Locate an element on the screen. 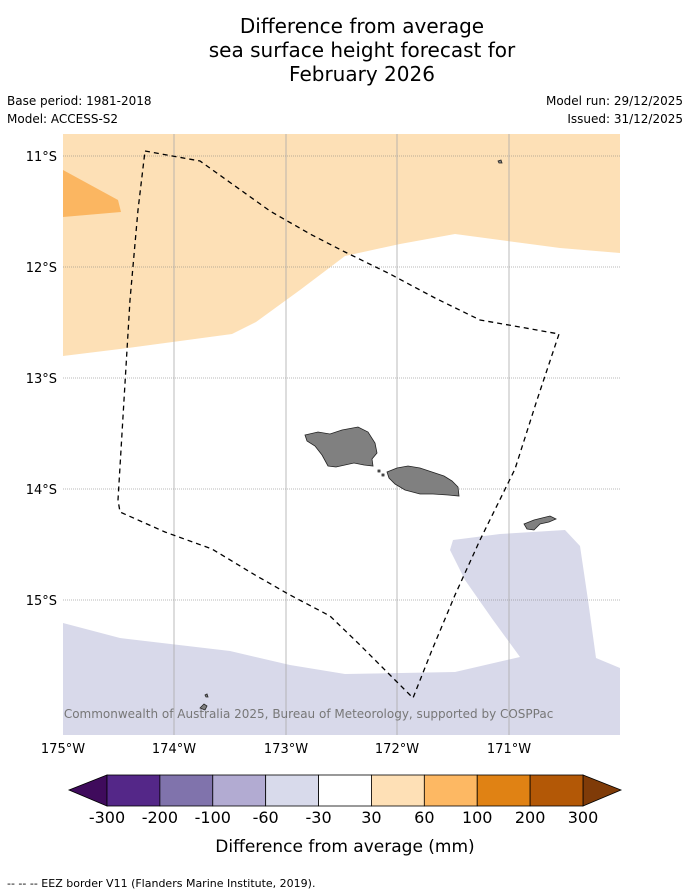  lat-label-15s: 15°S is located at coordinates (41, 601).